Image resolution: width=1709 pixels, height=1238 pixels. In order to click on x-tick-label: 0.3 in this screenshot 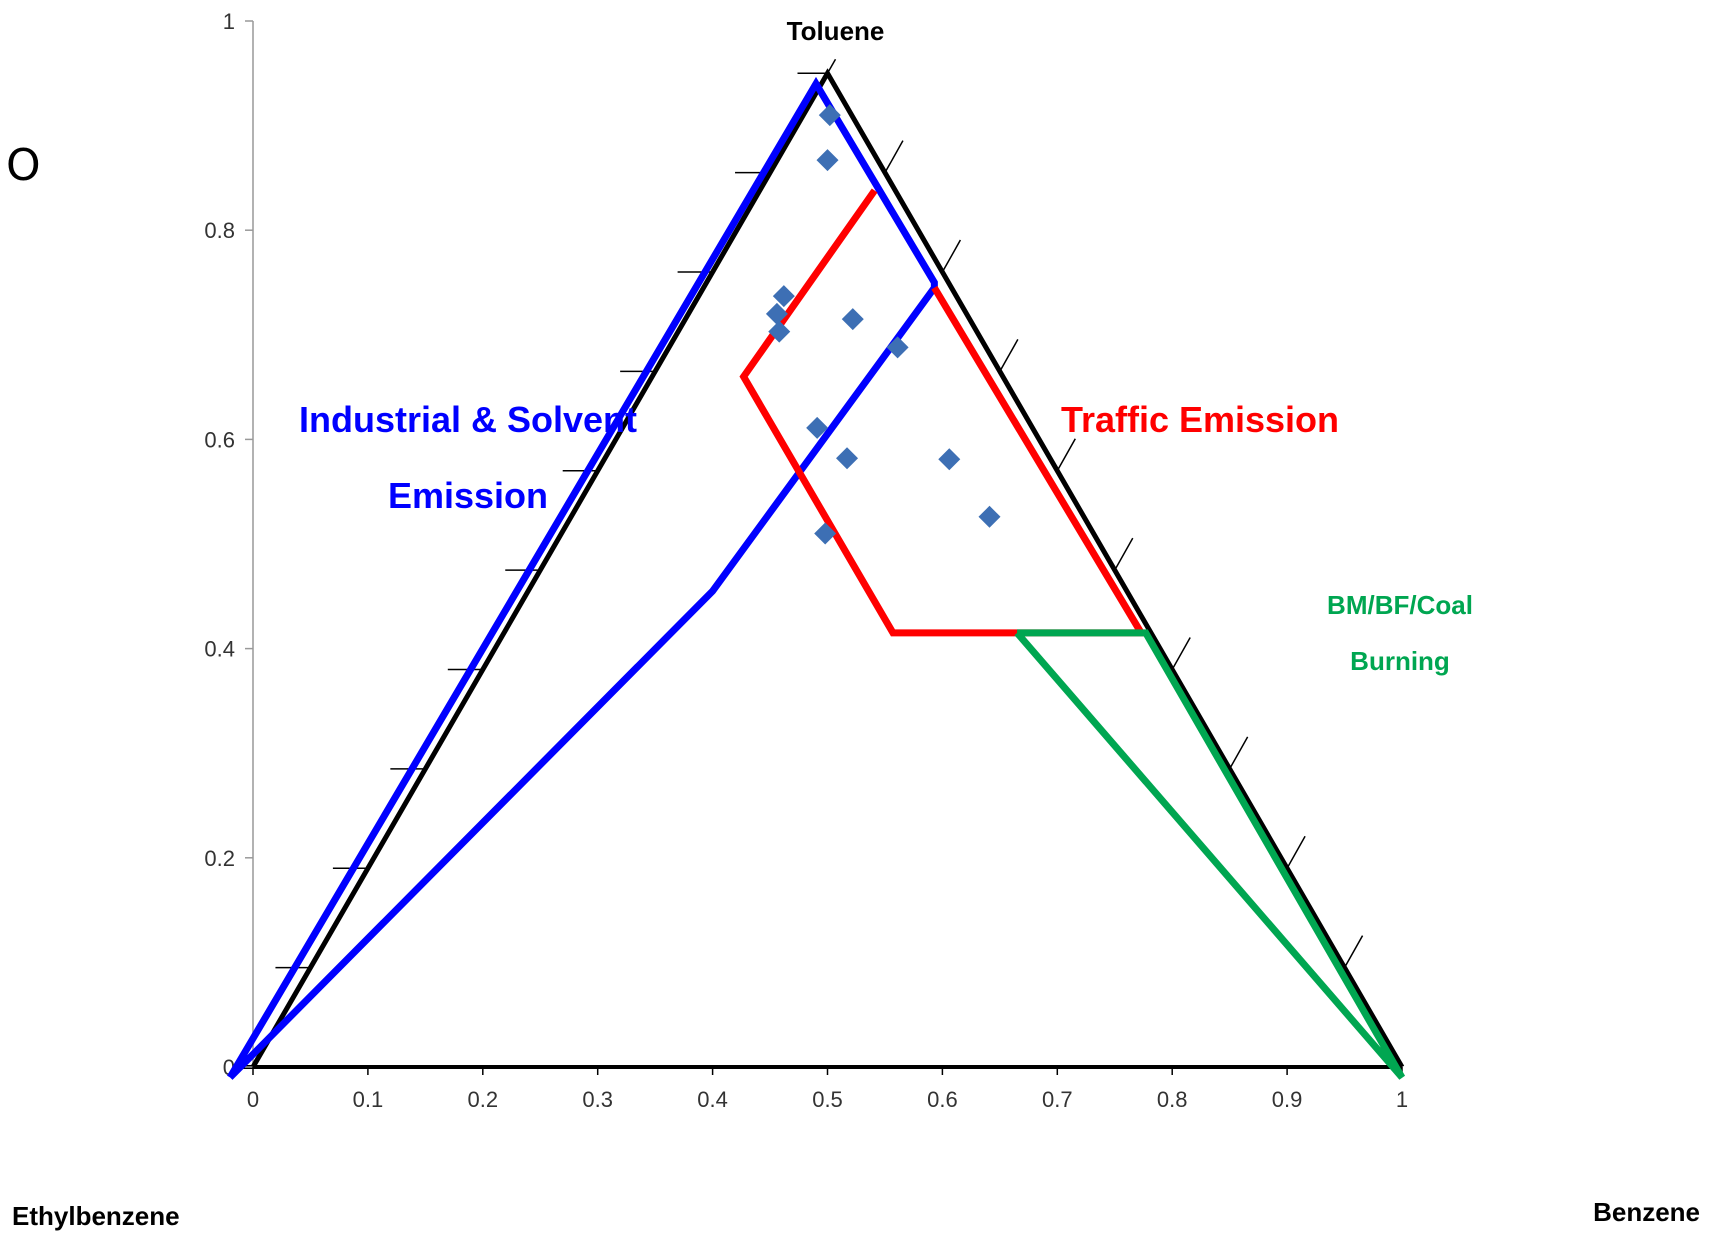, I will do `click(597, 1099)`.